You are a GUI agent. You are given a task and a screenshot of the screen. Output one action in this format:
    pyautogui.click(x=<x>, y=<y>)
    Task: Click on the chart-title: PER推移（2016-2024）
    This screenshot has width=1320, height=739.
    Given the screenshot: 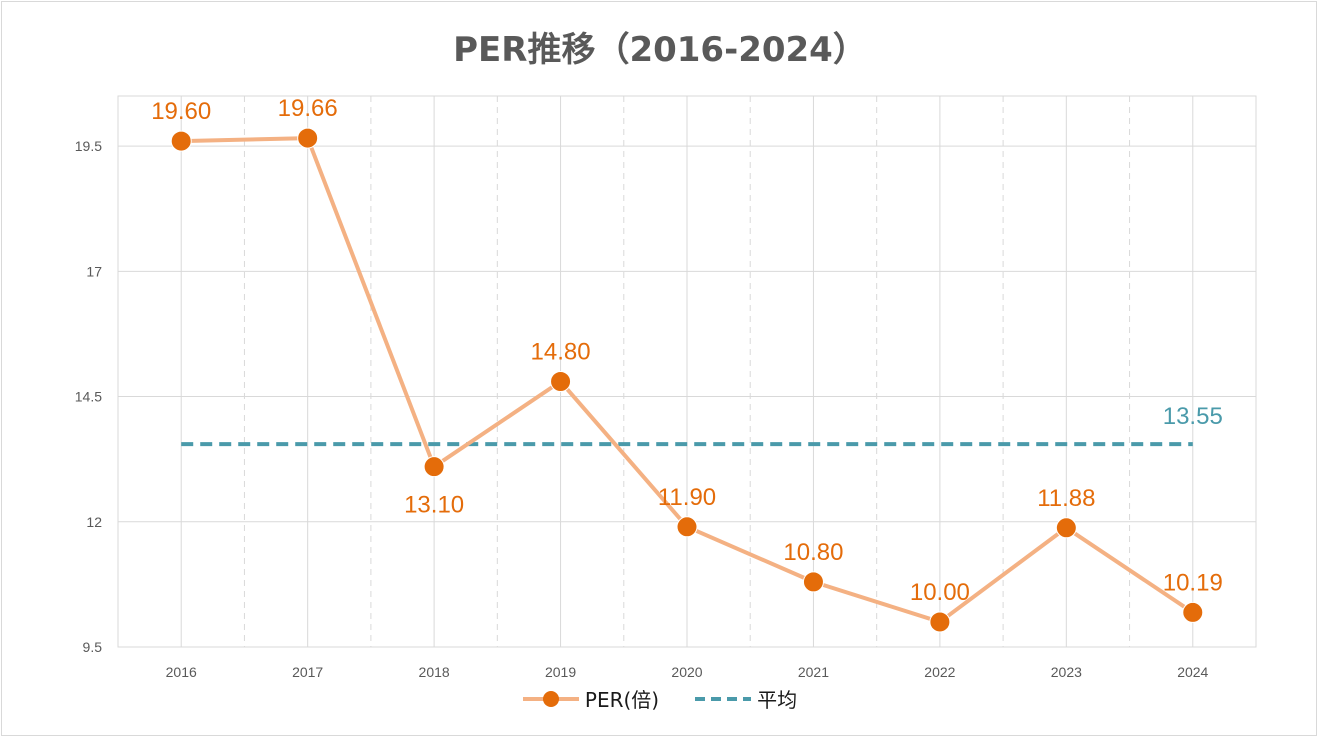 What is the action you would take?
    pyautogui.click(x=660, y=50)
    